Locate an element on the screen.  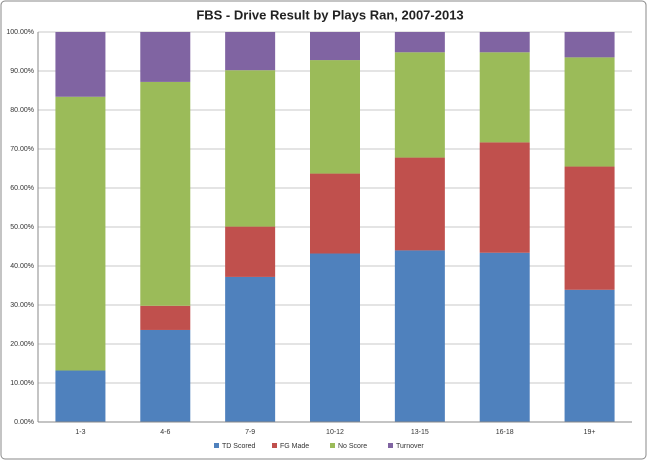
y-tick-label: 50.00% is located at coordinates (22, 227).